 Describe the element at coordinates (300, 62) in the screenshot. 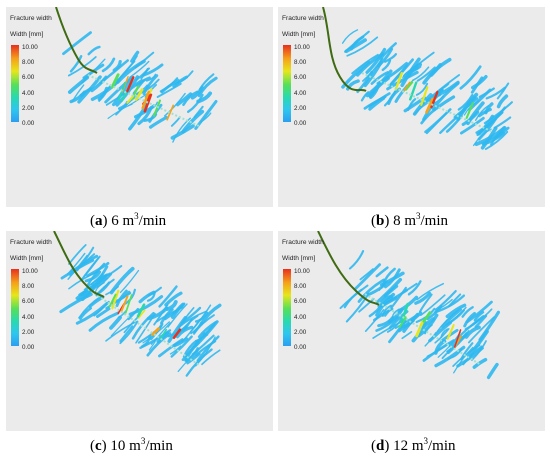

I see `legend-tick: 8.00` at that location.